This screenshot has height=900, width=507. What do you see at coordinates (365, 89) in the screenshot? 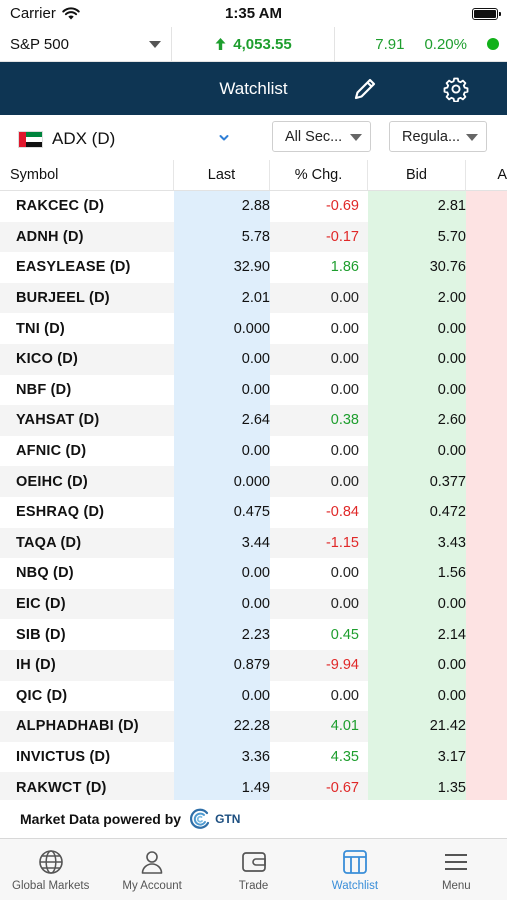
I see `edit-pencil-icon` at bounding box center [365, 89].